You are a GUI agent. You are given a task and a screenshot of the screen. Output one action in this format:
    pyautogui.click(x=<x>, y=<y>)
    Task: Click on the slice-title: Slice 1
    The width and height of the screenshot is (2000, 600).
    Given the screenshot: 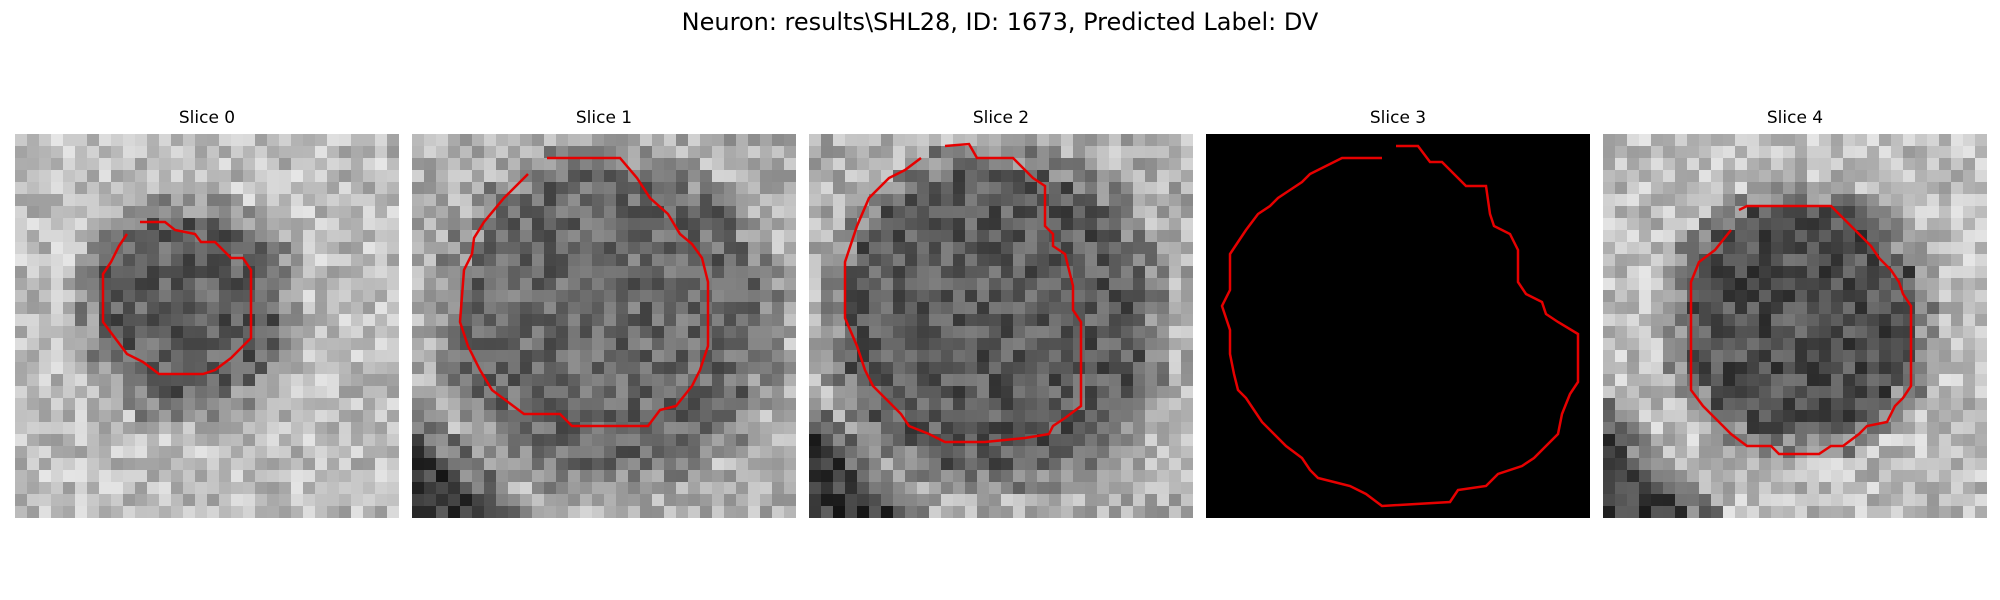 What is the action you would take?
    pyautogui.click(x=604, y=118)
    